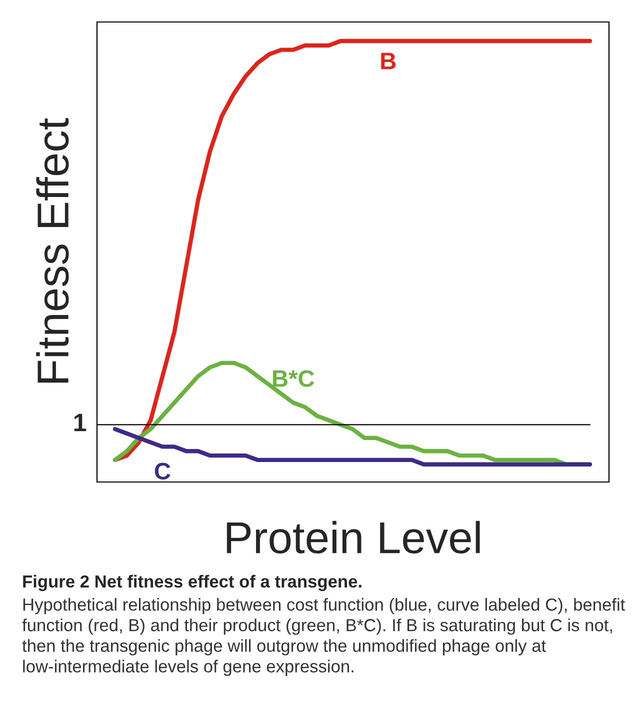 The height and width of the screenshot is (715, 632). Describe the element at coordinates (353, 537) in the screenshot. I see `x-axis-title: Protein Level` at that location.